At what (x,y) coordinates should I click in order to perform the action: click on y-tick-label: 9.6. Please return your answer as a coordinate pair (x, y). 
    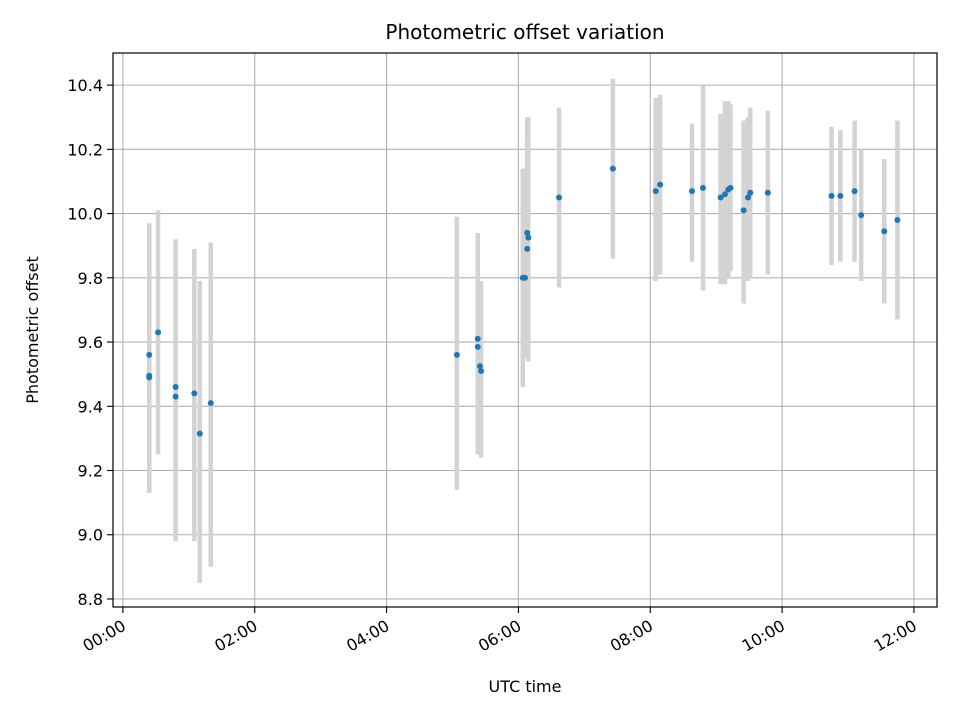
    Looking at the image, I should click on (90, 342).